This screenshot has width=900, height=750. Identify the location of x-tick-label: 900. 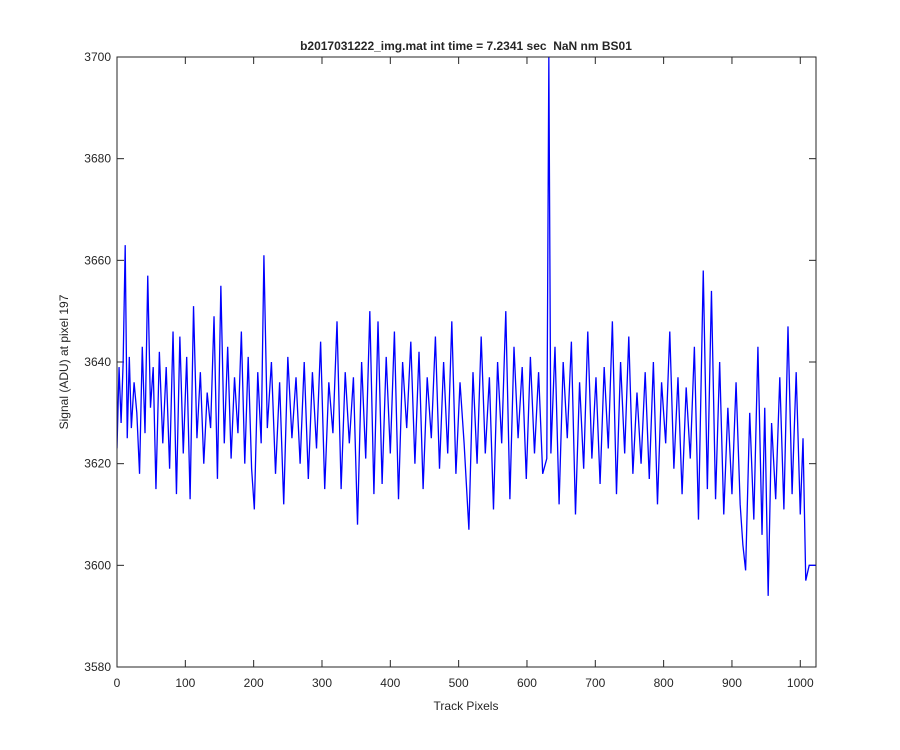
(732, 683).